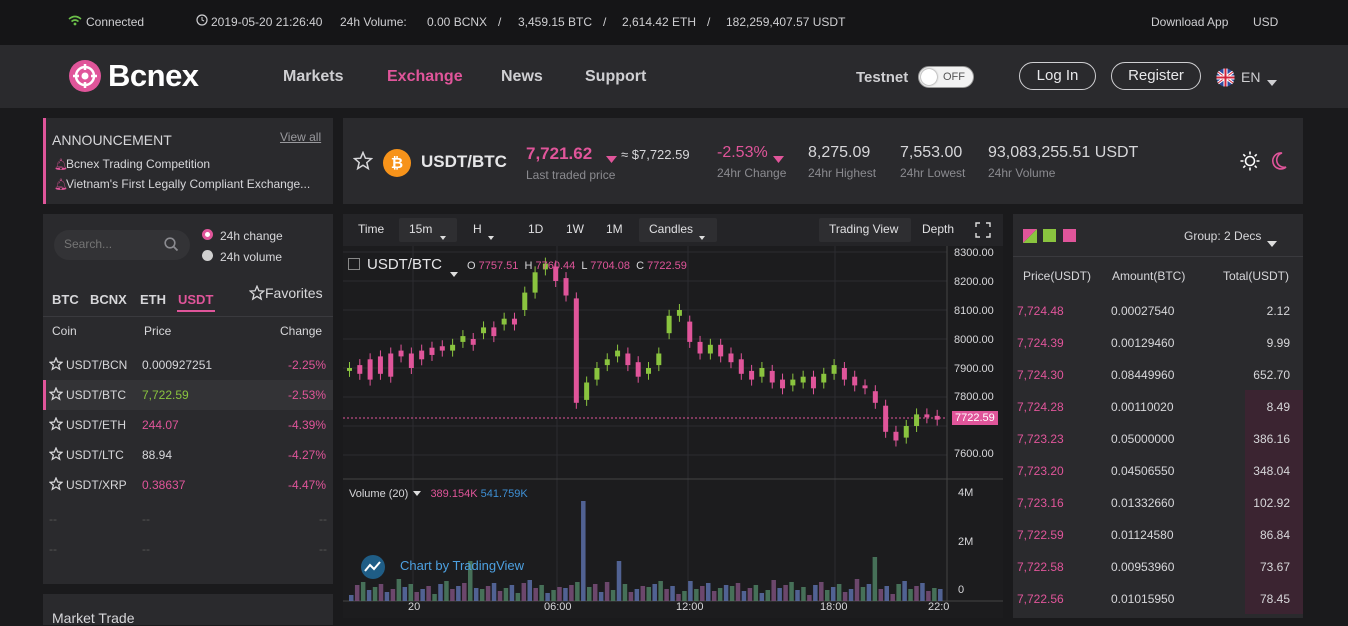 The height and width of the screenshot is (626, 1348). I want to click on search-box, so click(122, 245).